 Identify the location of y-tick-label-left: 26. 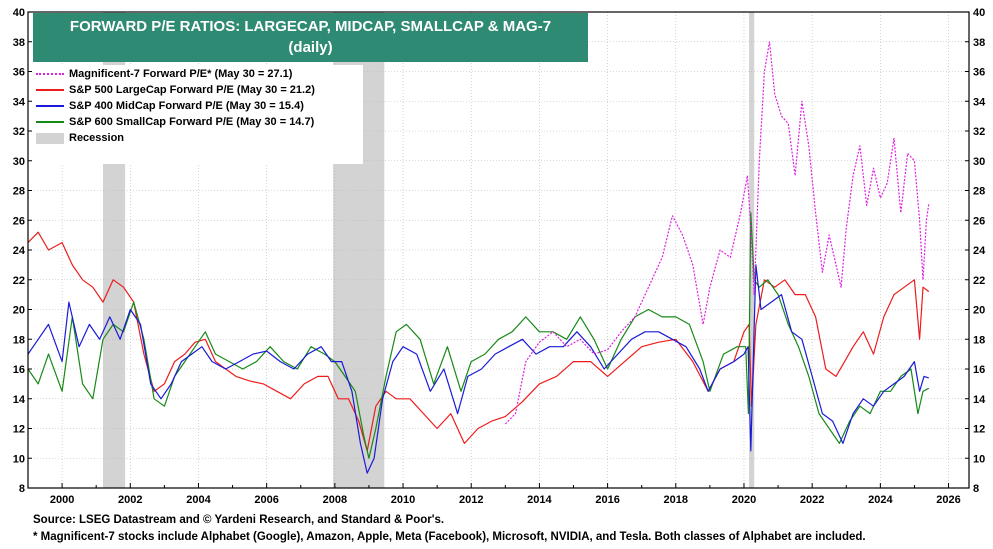
(19, 221).